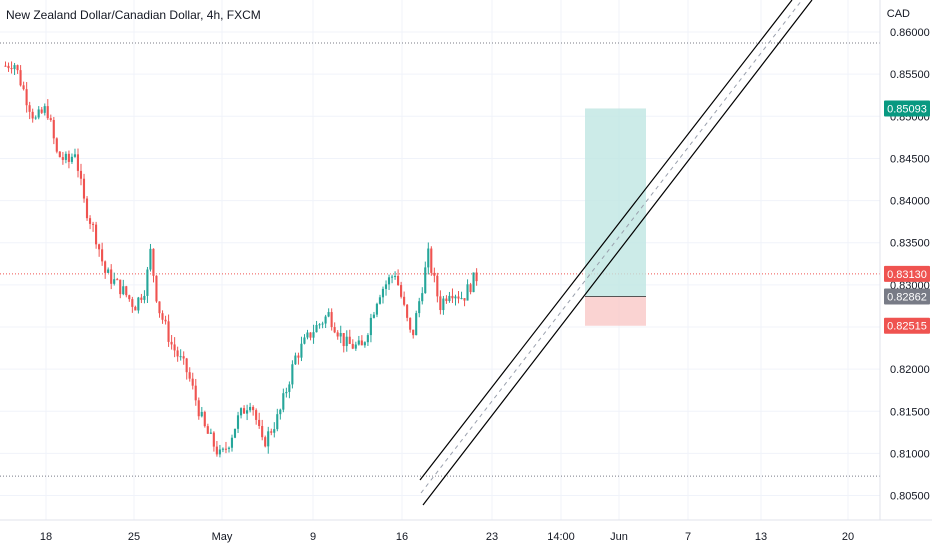 The height and width of the screenshot is (550, 932). Describe the element at coordinates (910, 412) in the screenshot. I see `y-tick-label: 0.81500` at that location.